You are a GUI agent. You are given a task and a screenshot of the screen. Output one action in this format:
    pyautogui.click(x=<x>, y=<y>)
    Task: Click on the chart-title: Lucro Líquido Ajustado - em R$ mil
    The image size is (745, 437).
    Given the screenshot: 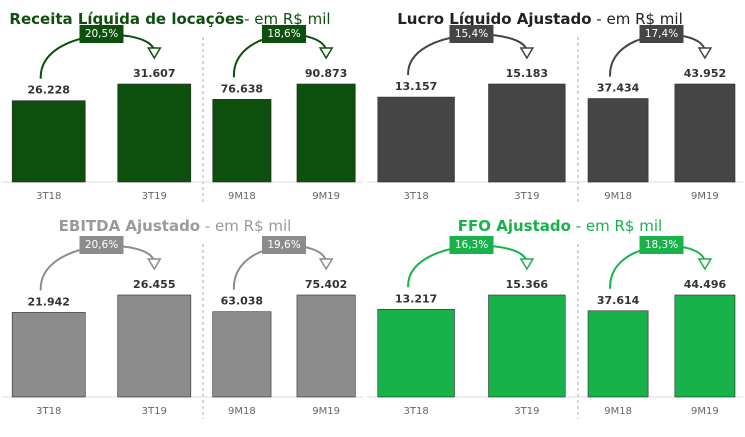 What is the action you would take?
    pyautogui.click(x=540, y=19)
    